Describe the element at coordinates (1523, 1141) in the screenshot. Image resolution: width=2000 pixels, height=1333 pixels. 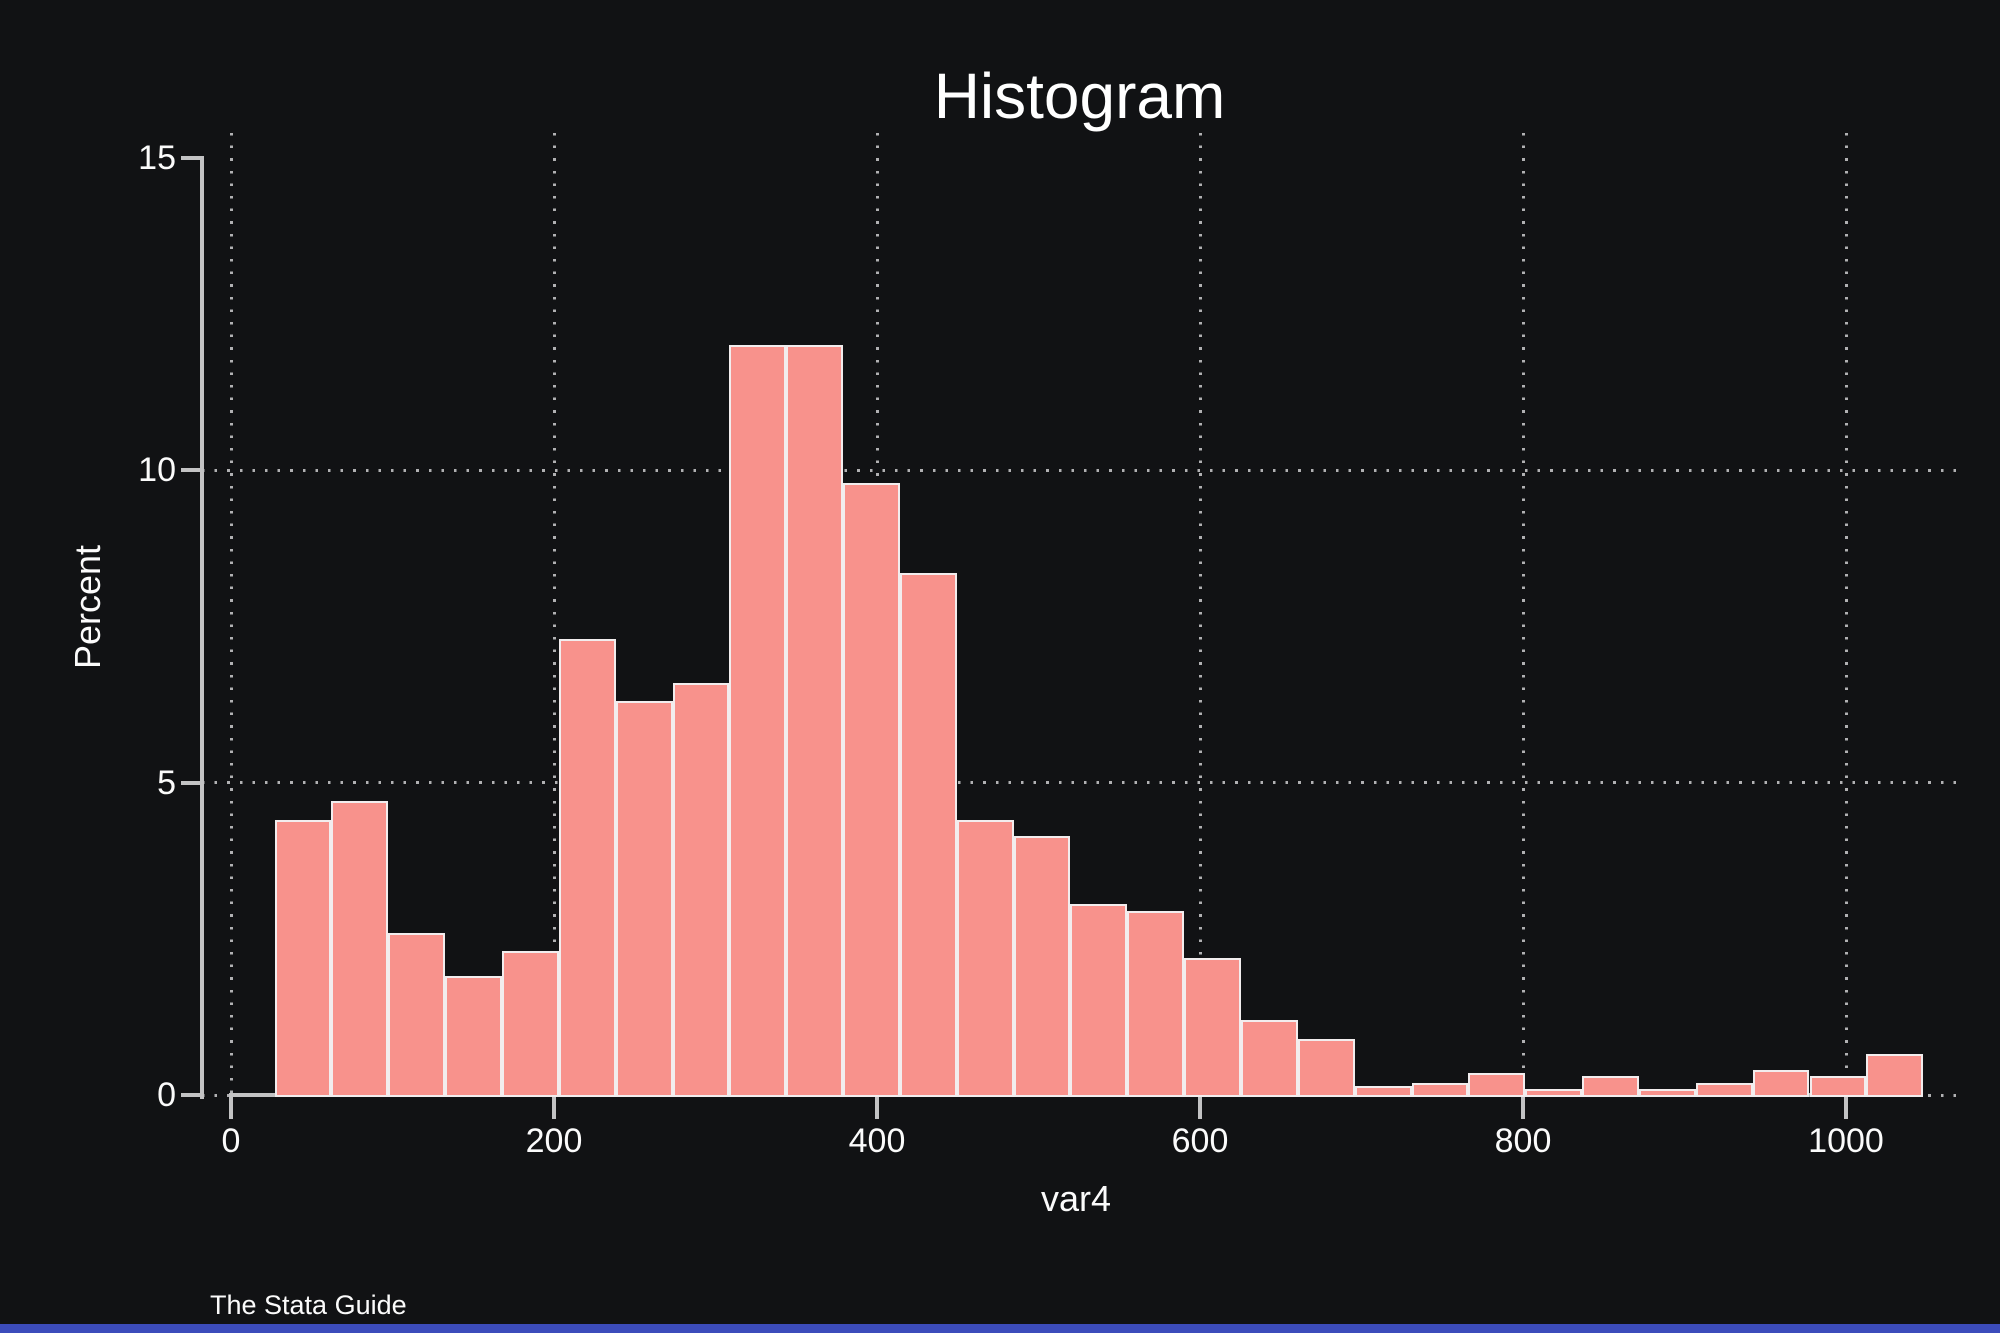
I see `x-tick-label: 800` at that location.